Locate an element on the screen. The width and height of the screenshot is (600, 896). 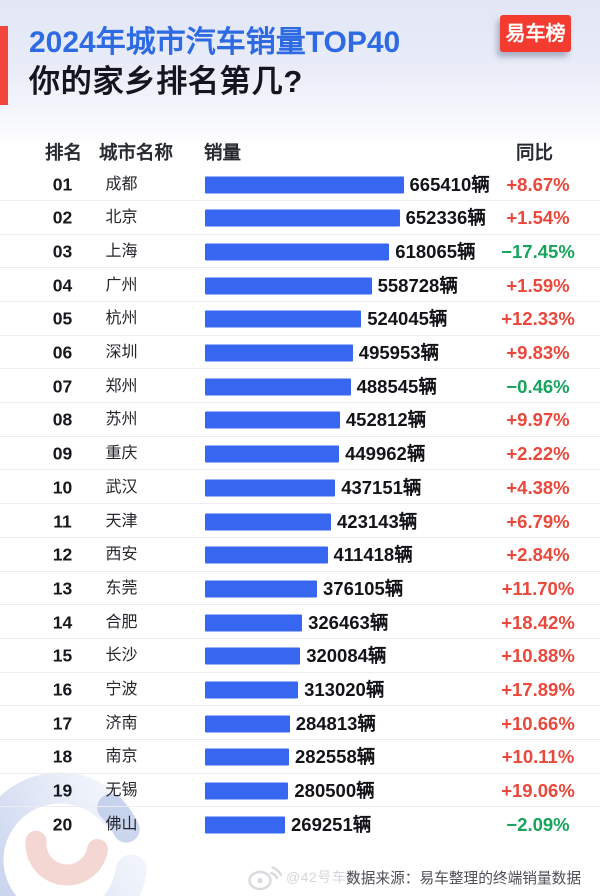
yoy-cell: −2.09% is located at coordinates (538, 824).